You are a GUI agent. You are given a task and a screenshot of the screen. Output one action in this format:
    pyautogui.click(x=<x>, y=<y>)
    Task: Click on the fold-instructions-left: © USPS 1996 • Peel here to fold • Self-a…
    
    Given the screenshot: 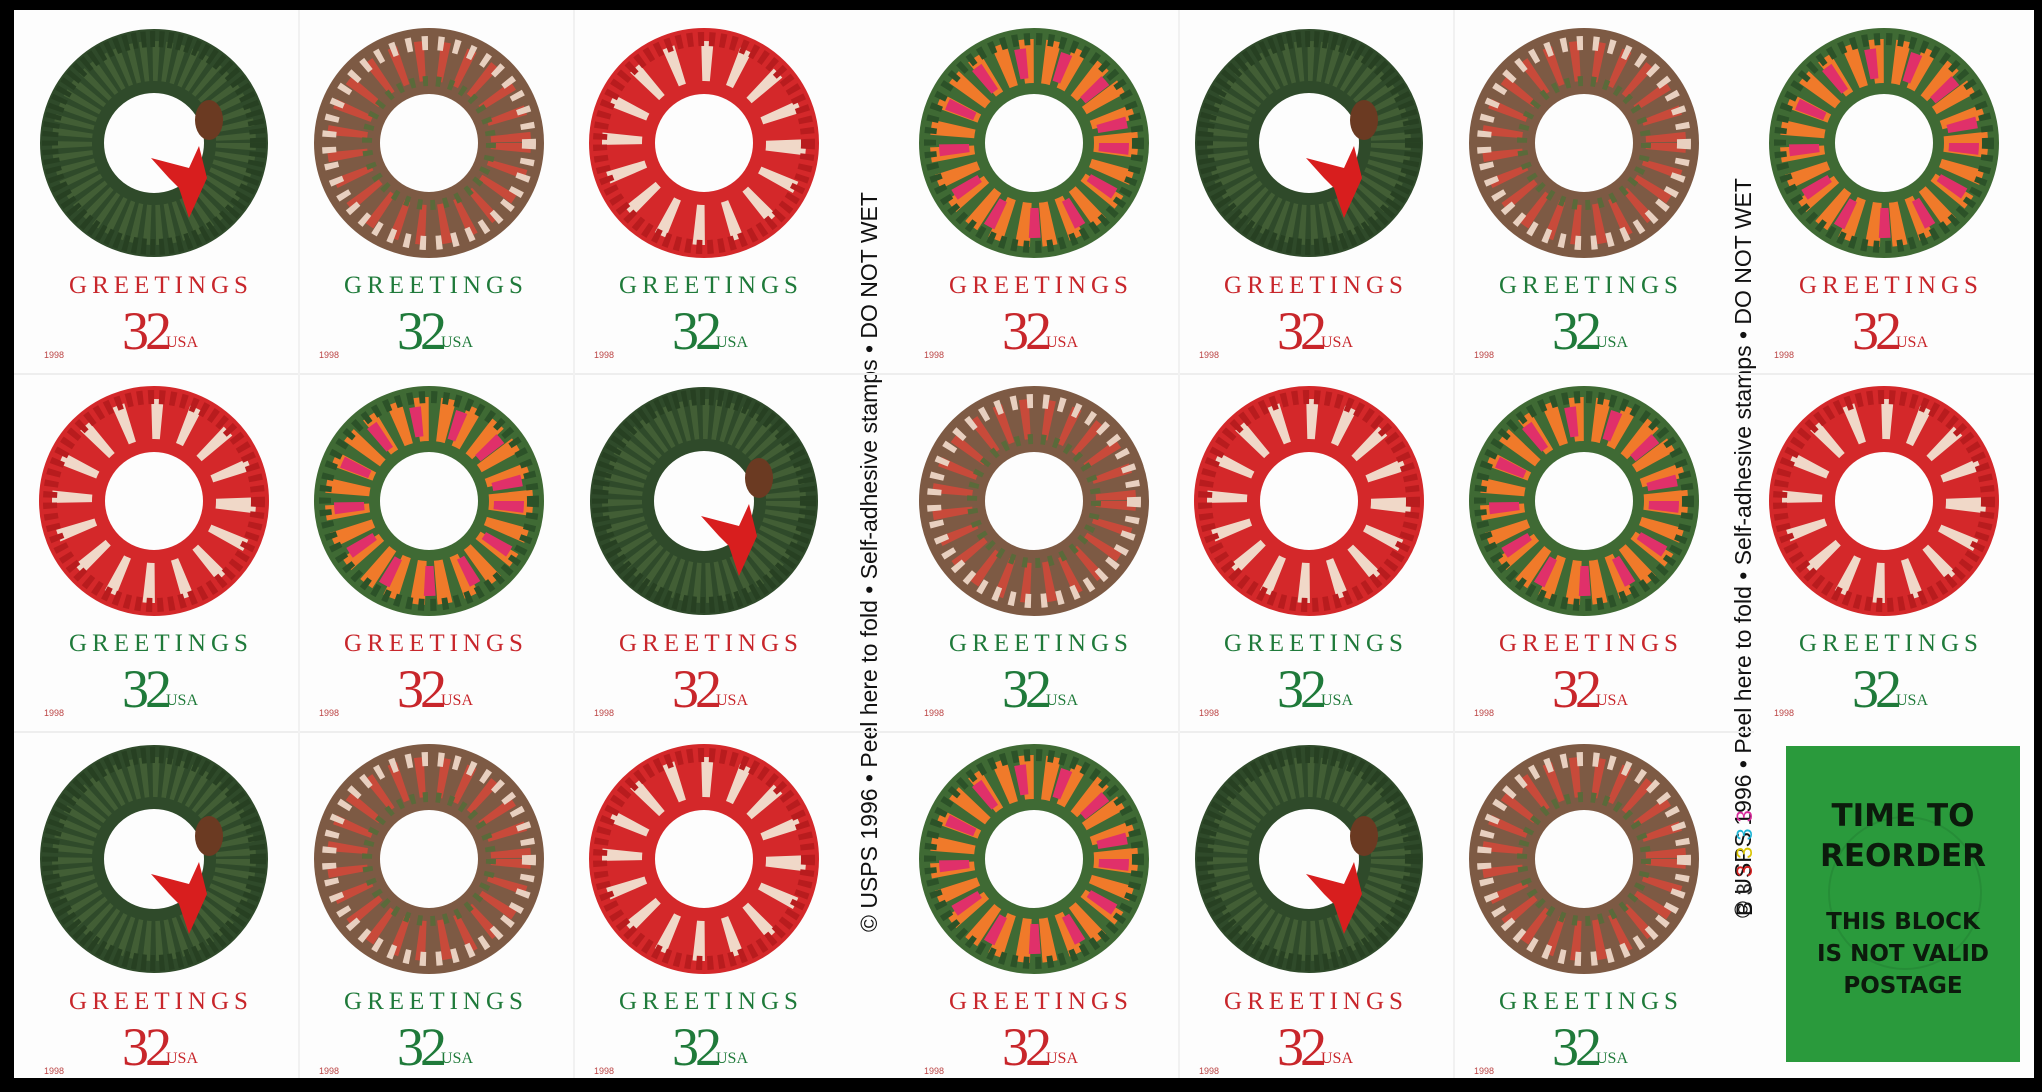 What is the action you would take?
    pyautogui.click(x=869, y=562)
    